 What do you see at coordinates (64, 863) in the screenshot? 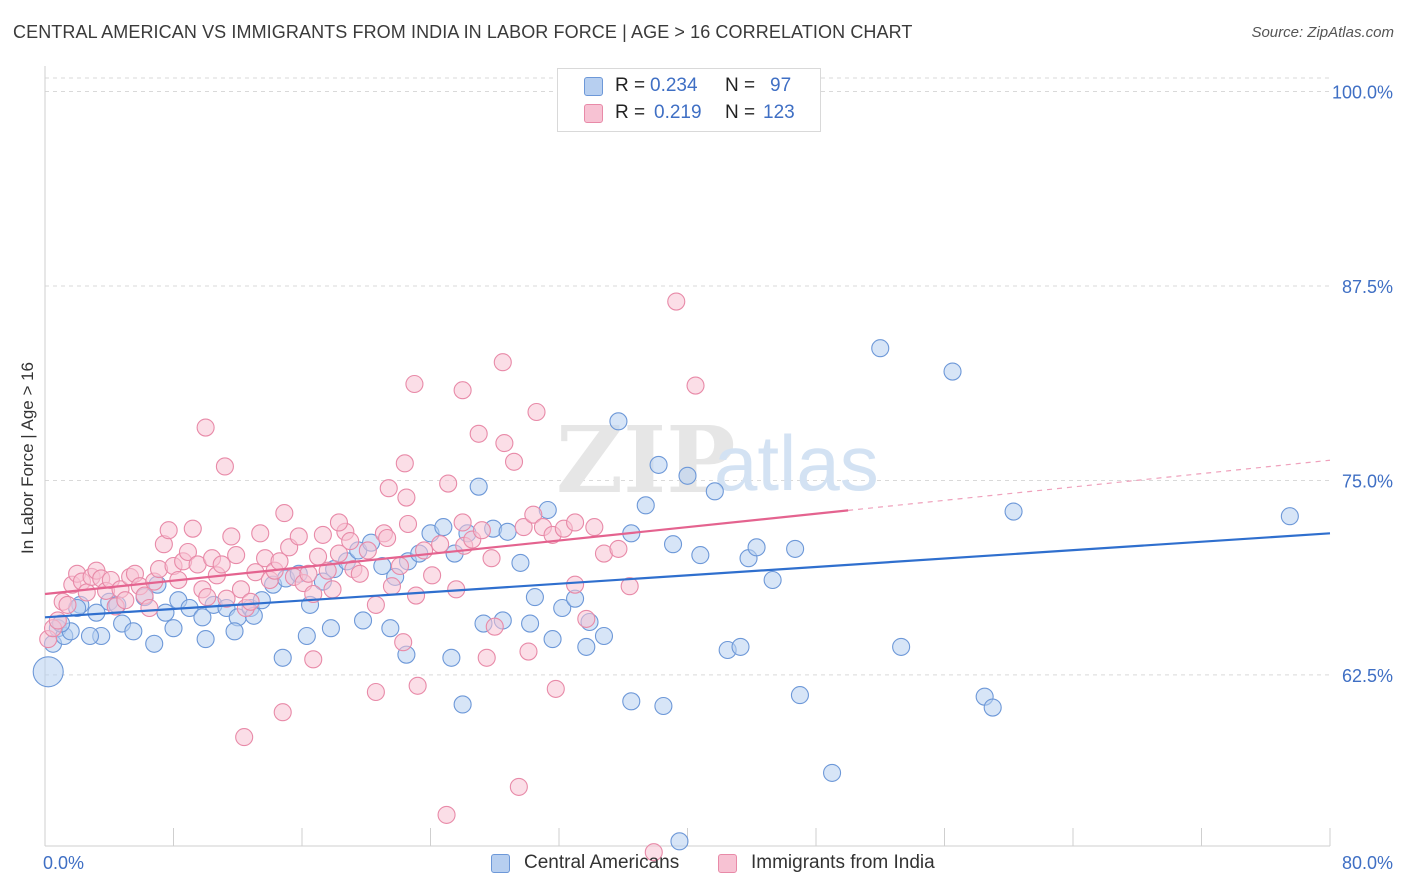
I see `x-tick-min: 0.0%` at bounding box center [64, 863].